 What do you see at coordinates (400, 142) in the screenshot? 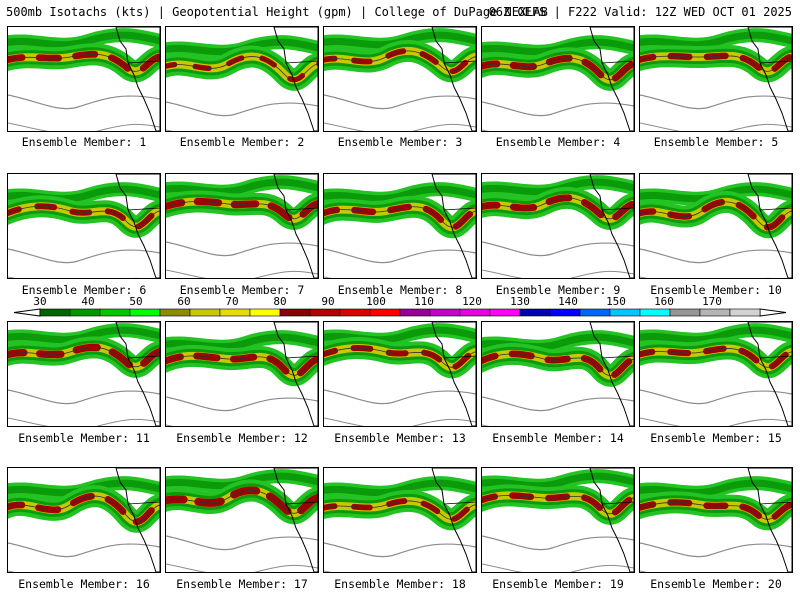
I see `member-caption: Ensemble Member: 3` at bounding box center [400, 142].